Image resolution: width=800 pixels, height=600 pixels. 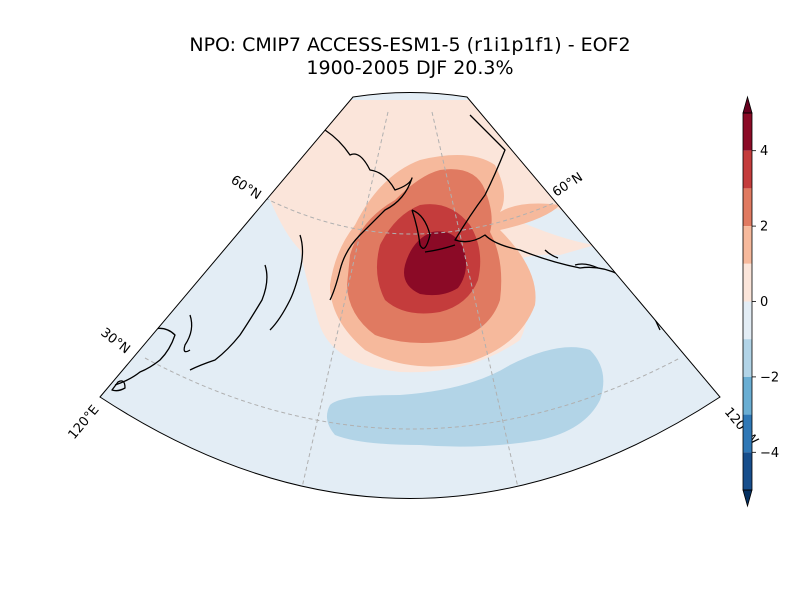 I want to click on colorbar: 4 2 0 −2 −4, so click(x=760, y=301).